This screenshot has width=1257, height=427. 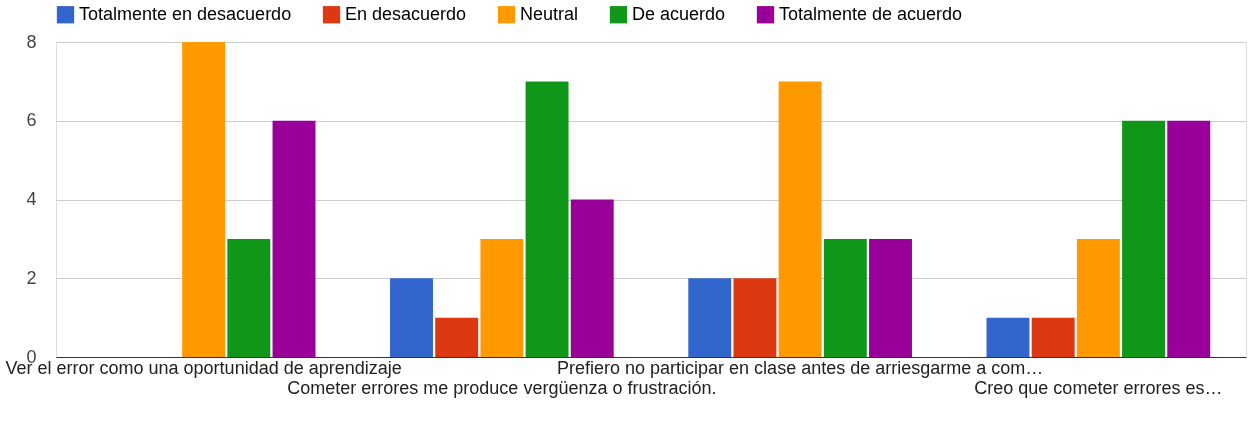 I want to click on y-tick-label: 4, so click(x=31, y=199).